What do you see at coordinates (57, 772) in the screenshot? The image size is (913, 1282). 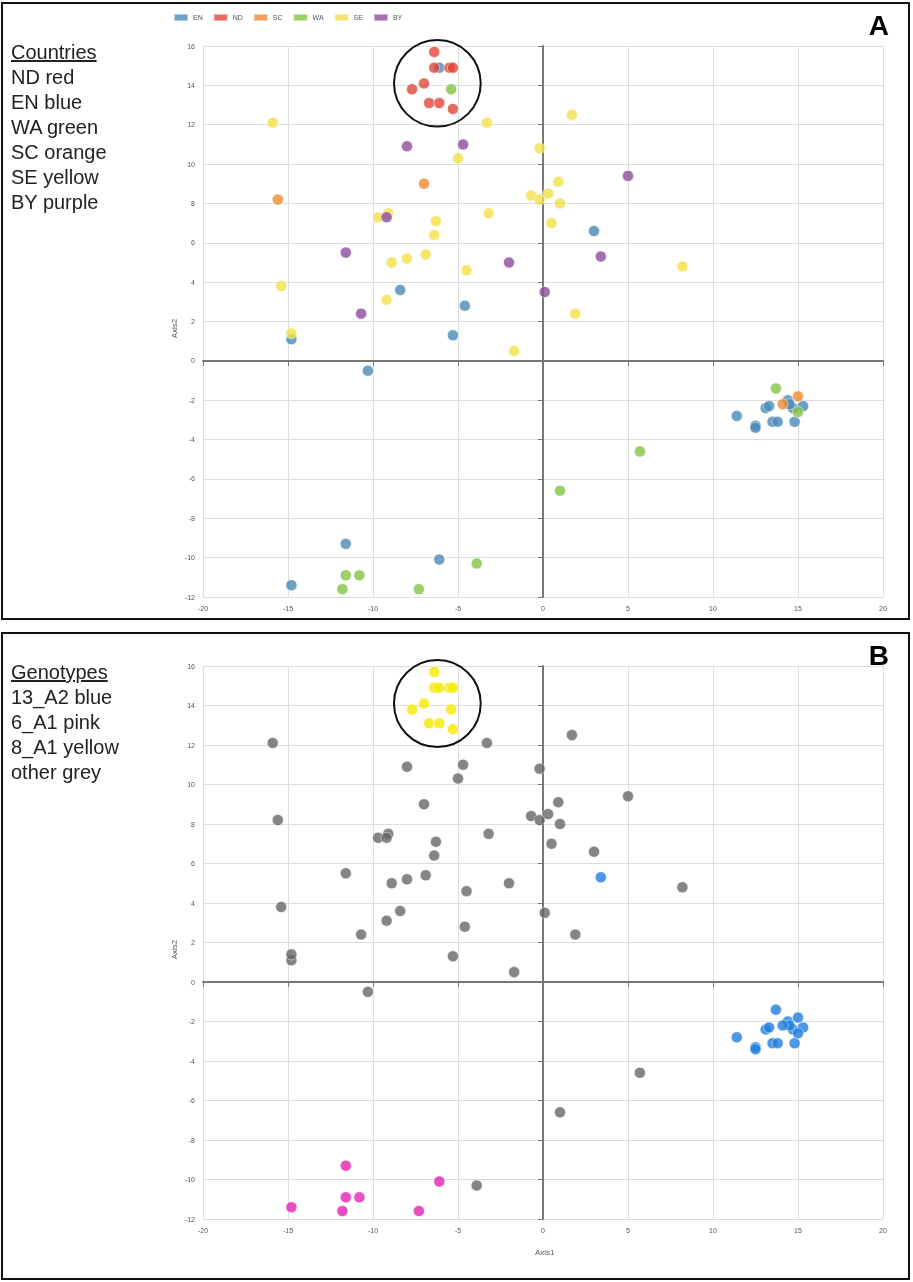 I see `text: other grey` at bounding box center [57, 772].